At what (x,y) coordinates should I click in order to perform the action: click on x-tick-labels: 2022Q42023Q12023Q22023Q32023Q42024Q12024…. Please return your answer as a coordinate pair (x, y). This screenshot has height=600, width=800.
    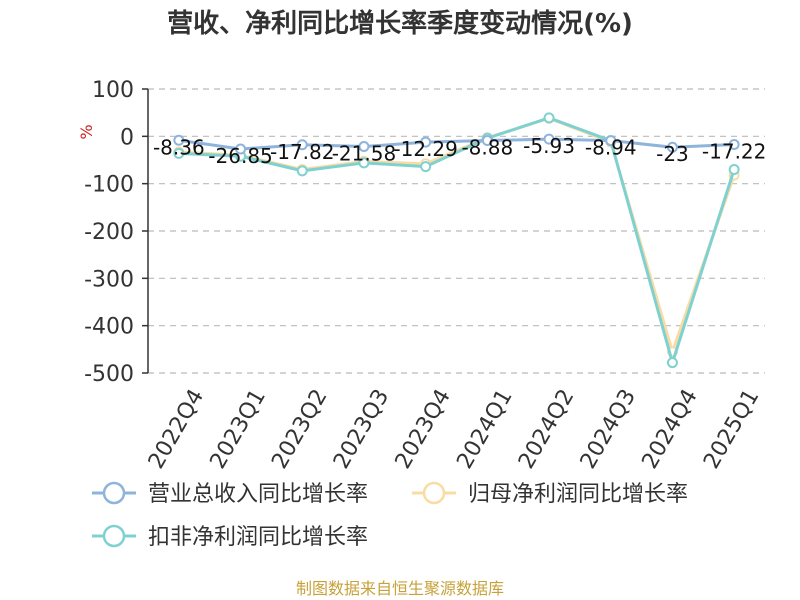
    Looking at the image, I should click on (454, 429).